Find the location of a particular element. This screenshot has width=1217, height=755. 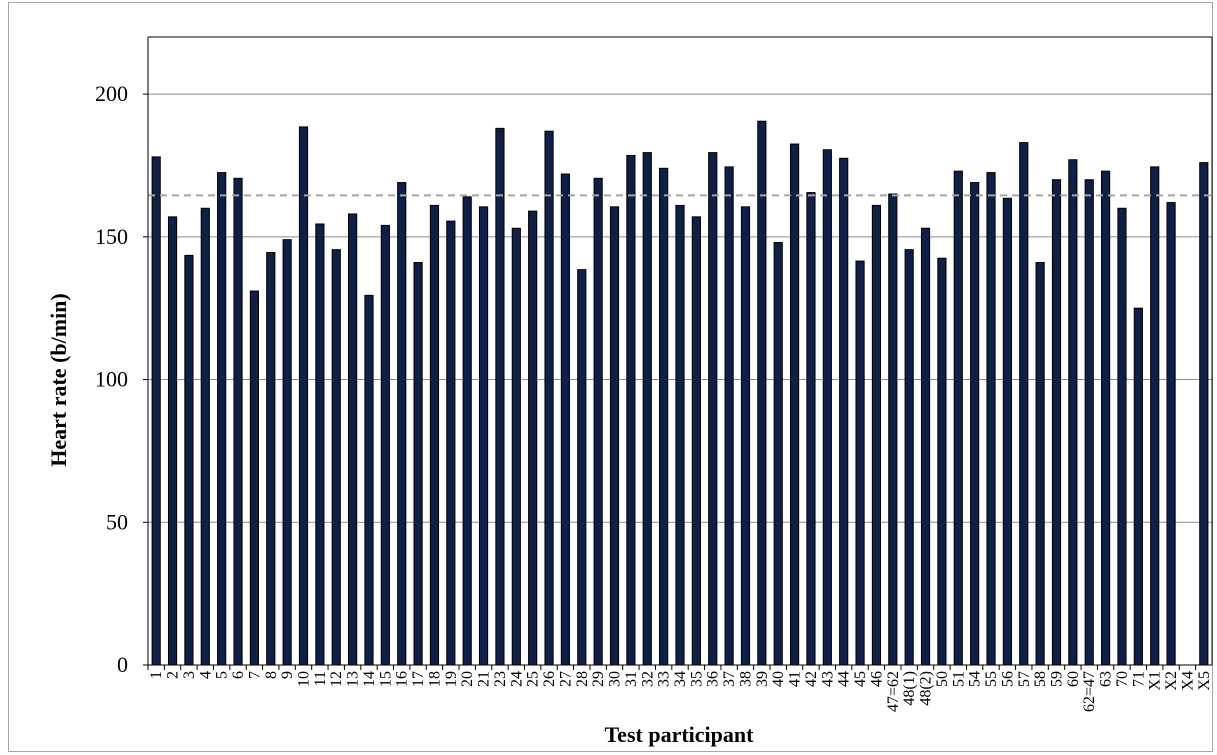

x-tick-label: X4 is located at coordinates (1187, 681).